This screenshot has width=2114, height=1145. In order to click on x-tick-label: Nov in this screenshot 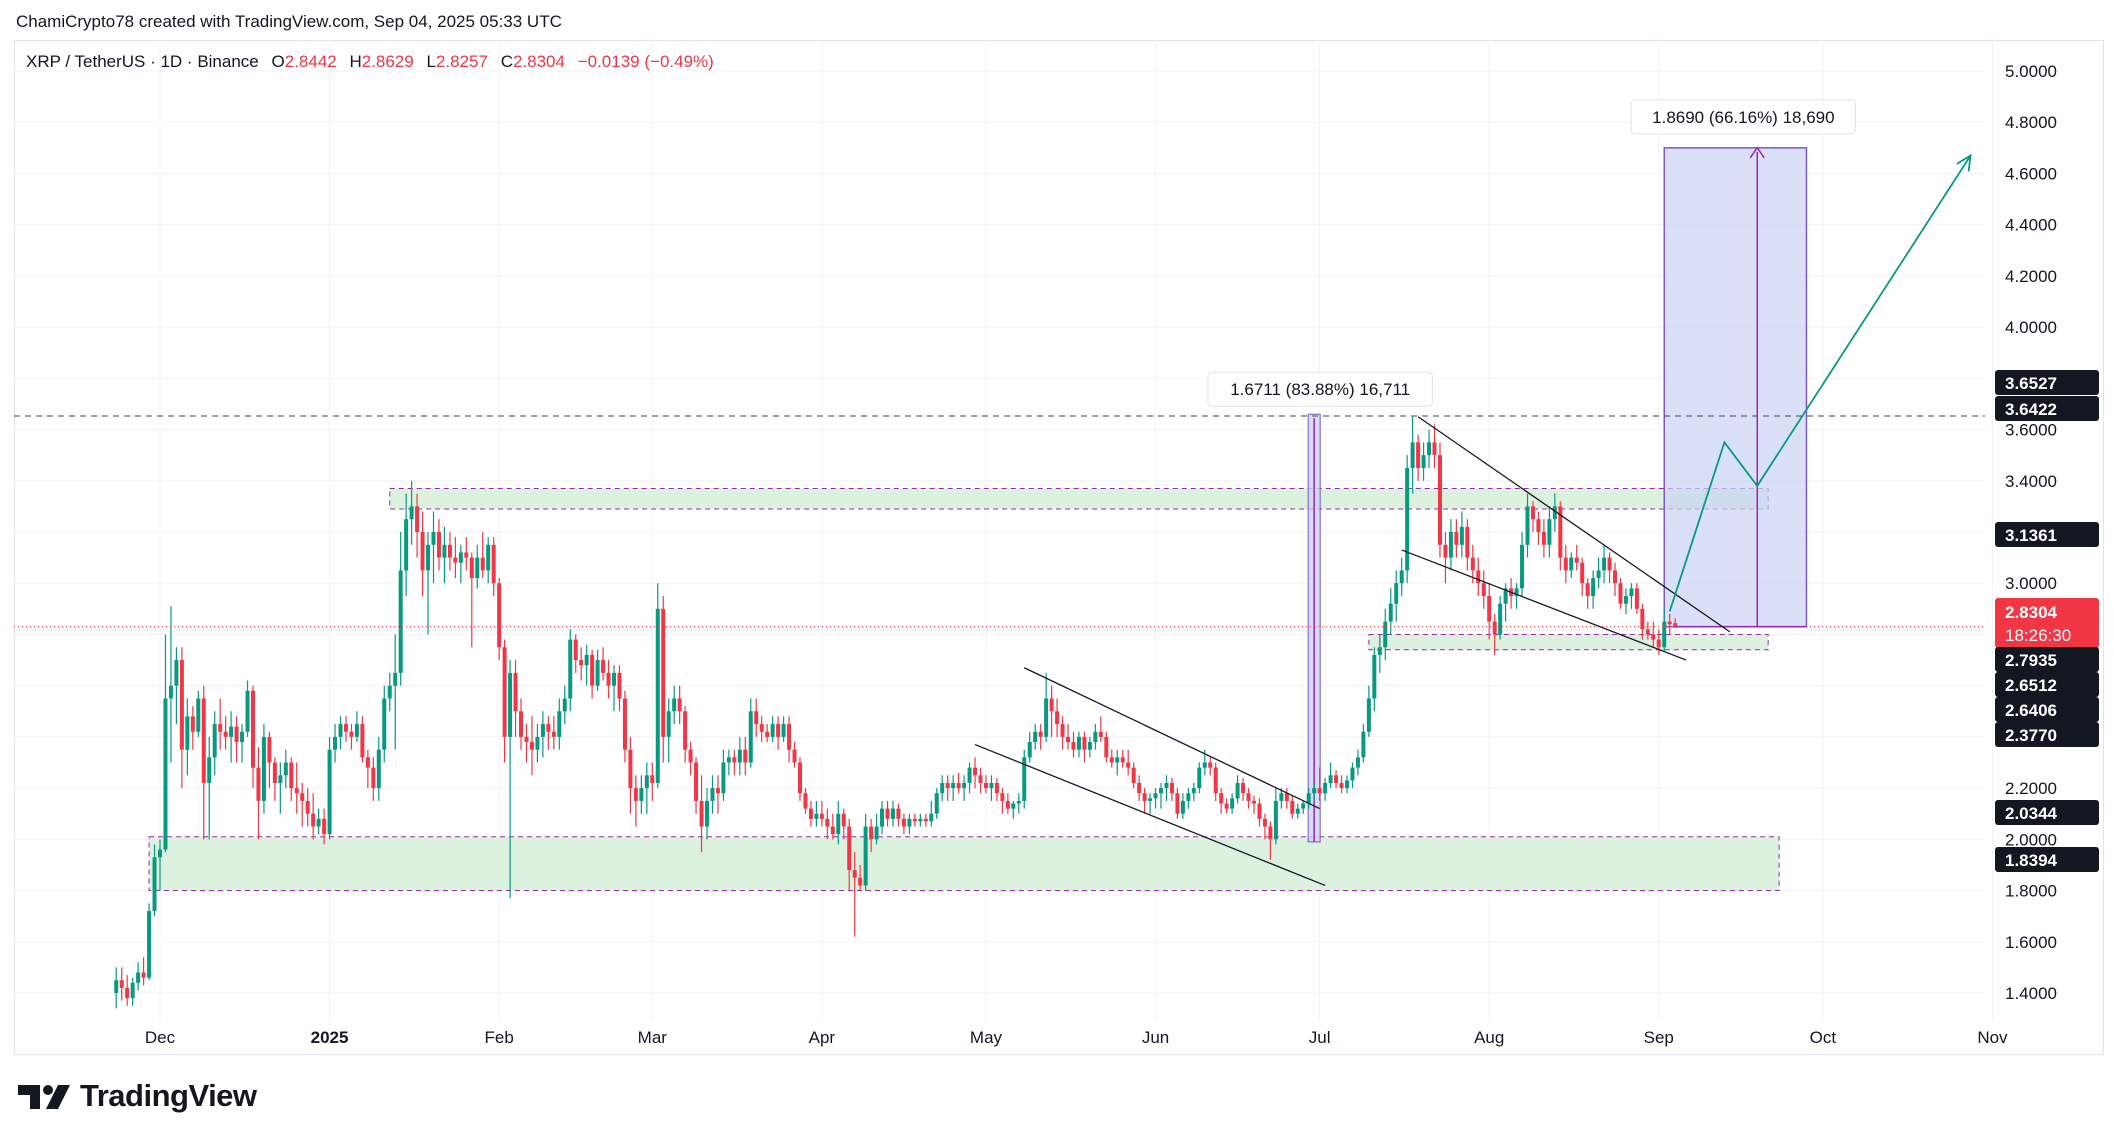, I will do `click(1992, 1037)`.